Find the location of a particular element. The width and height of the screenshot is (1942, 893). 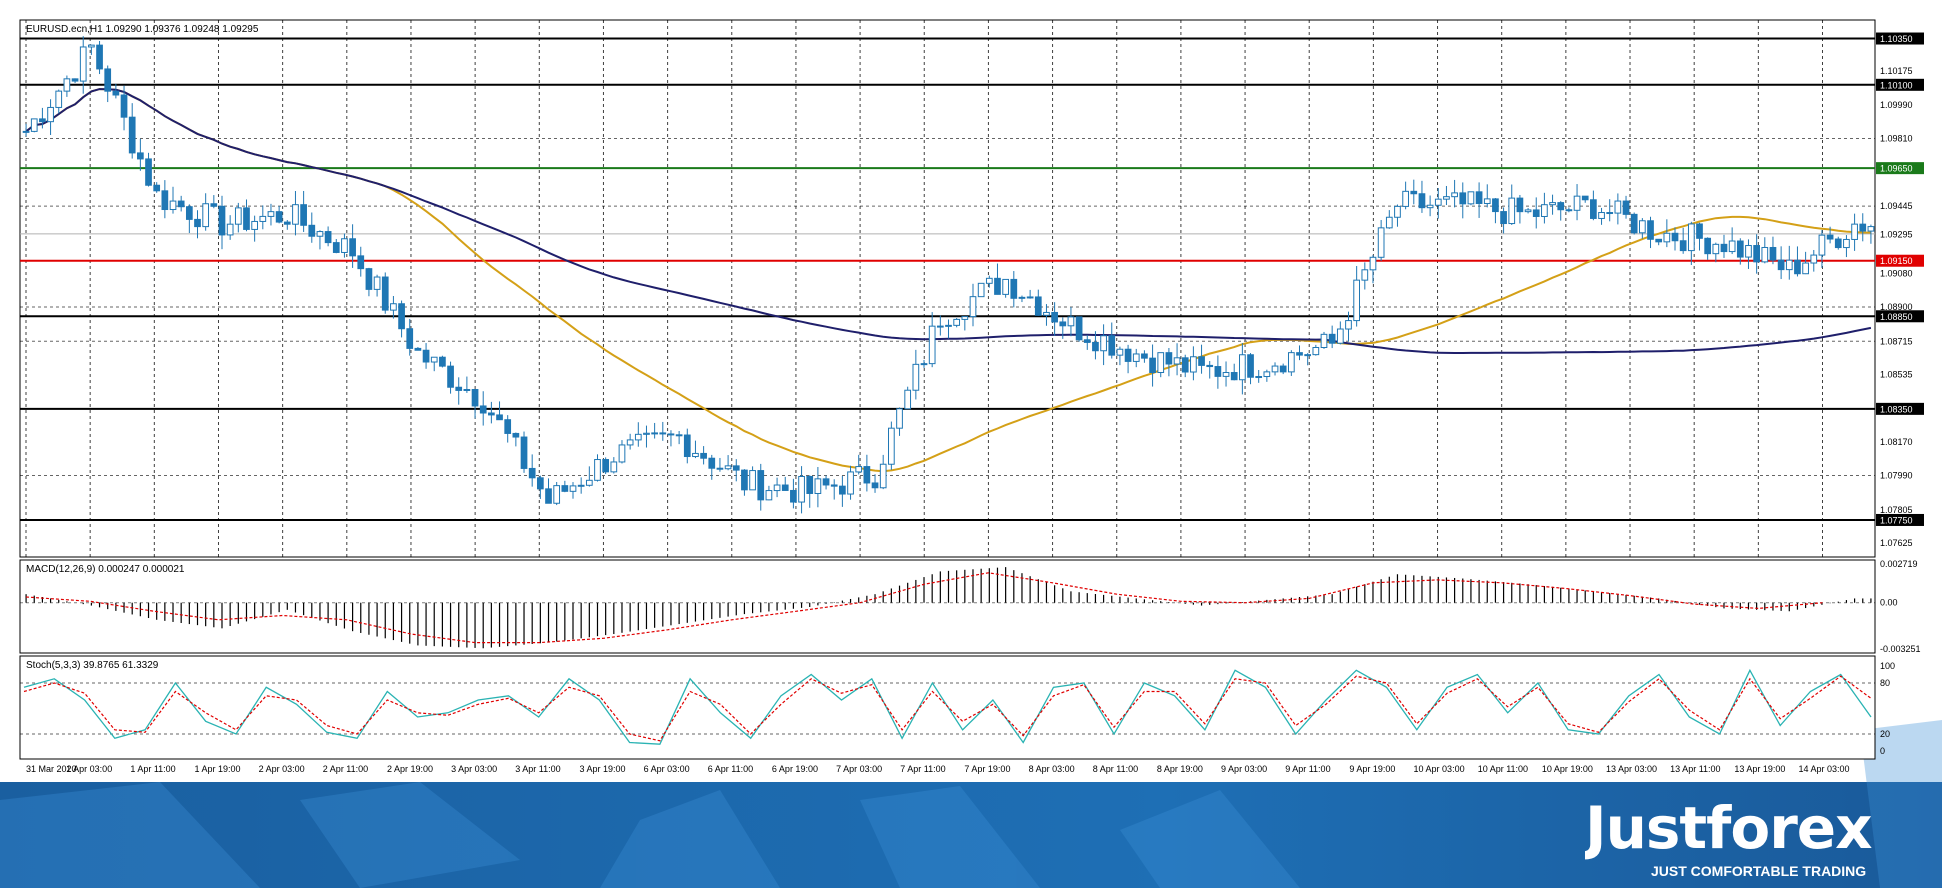

time-tick-label: 3 Apr 11:00 is located at coordinates (537, 769).